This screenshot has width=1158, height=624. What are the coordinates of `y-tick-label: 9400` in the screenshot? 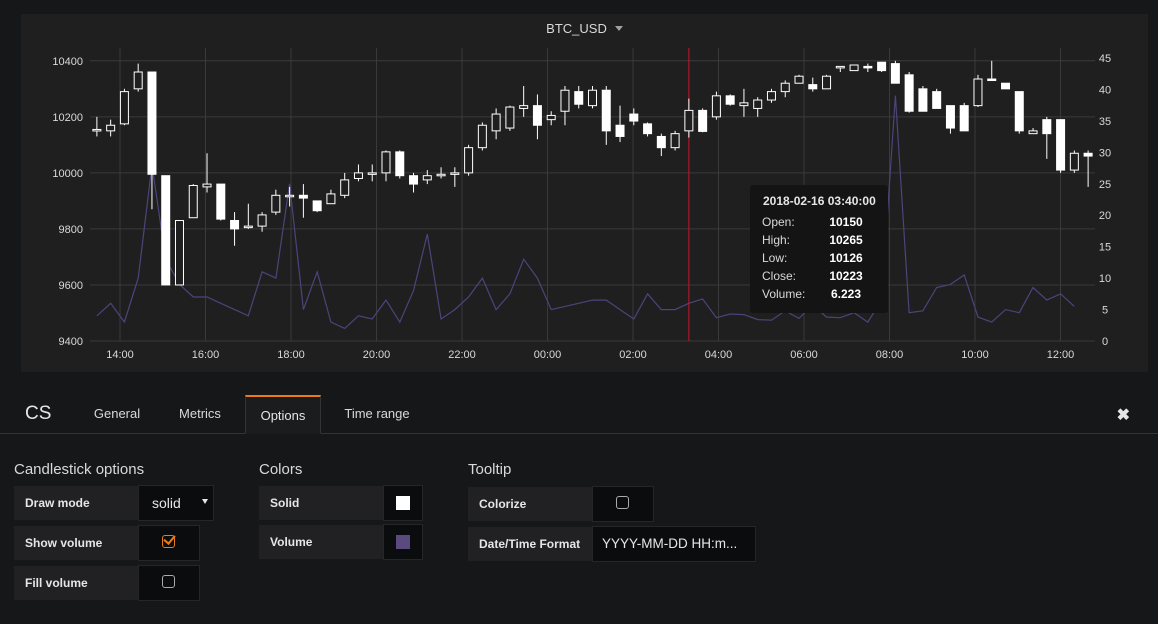 It's located at (71, 342).